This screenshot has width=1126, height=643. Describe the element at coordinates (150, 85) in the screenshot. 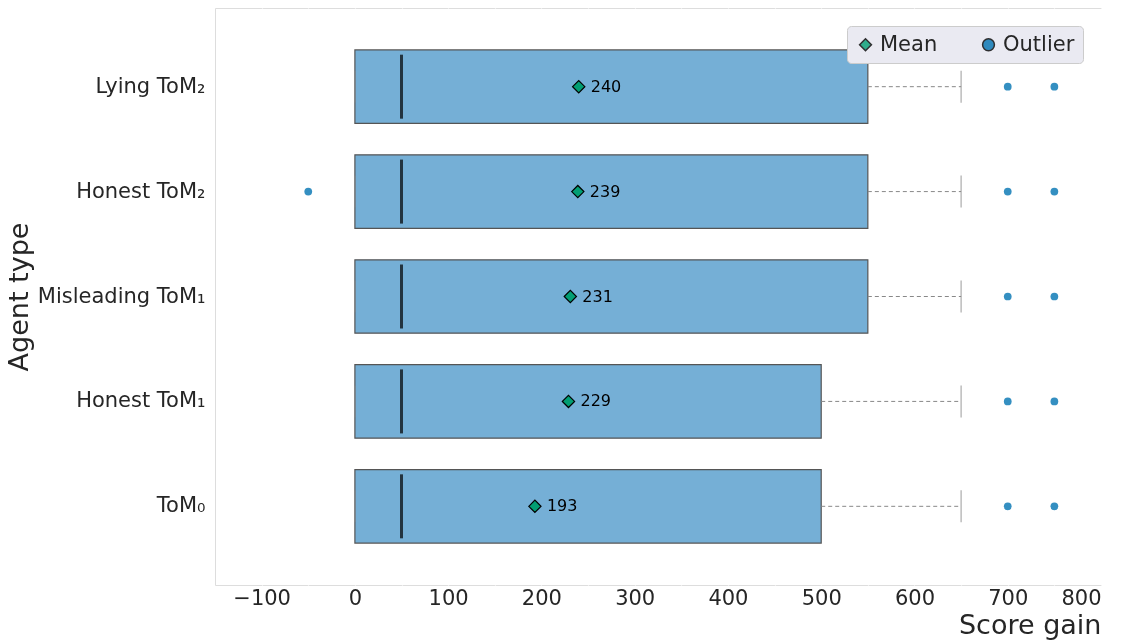

I see `y-tick-label: Lying ToM₂` at that location.